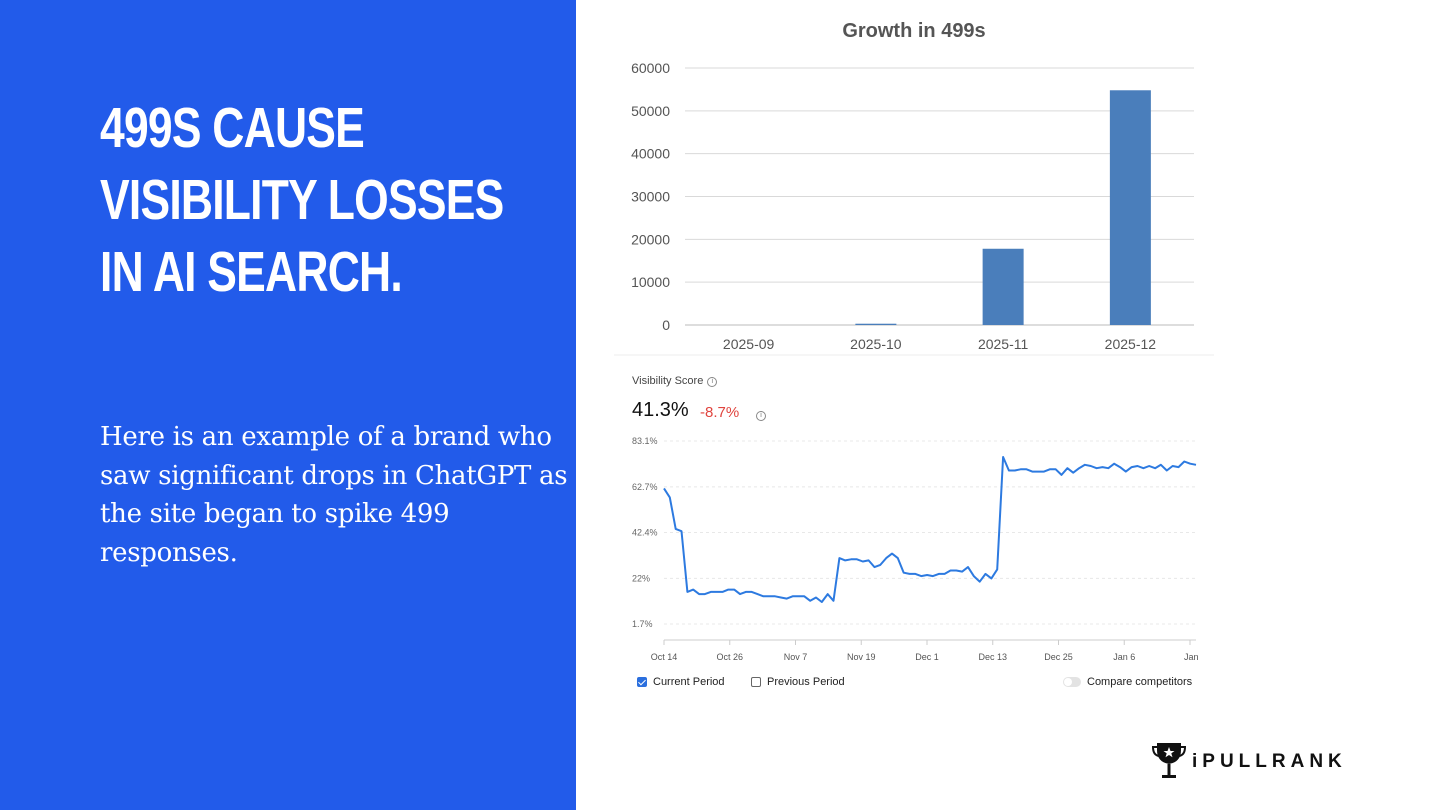 Image resolution: width=1440 pixels, height=810 pixels. What do you see at coordinates (660, 410) in the screenshot?
I see `visibility-score-value: 41.3%` at bounding box center [660, 410].